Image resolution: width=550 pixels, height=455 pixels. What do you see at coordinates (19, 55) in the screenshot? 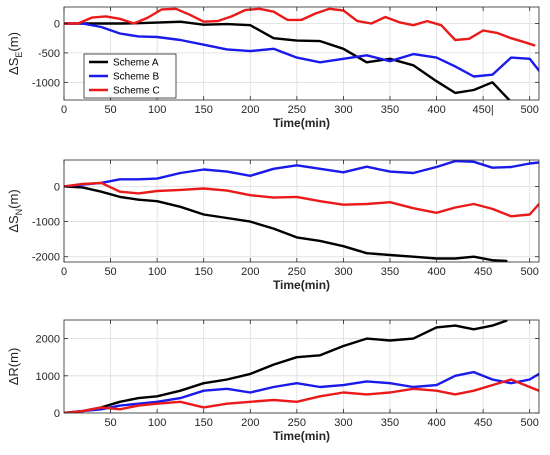
I see `y-axis-label-subscript: E` at bounding box center [19, 55].